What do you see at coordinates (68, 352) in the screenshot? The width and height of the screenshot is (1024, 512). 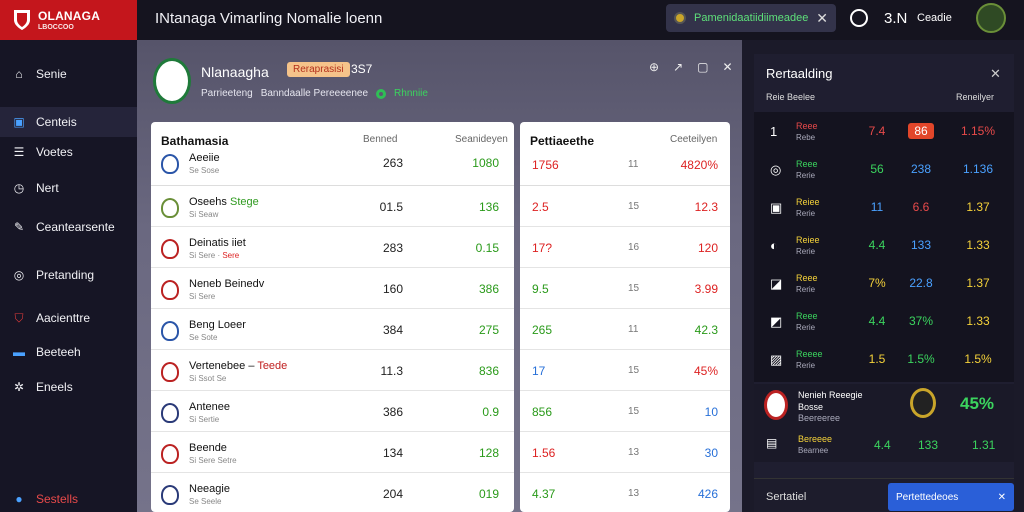 I see `sidebar-item-beeteeh: ▬ Beeteeh` at bounding box center [68, 352].